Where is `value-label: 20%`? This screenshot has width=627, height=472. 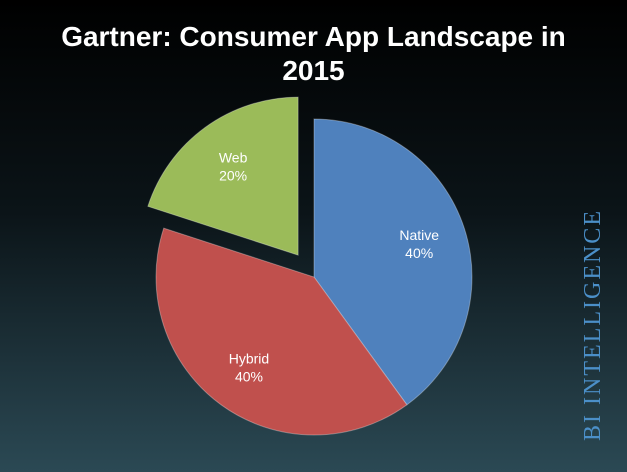
value-label: 20% is located at coordinates (233, 176).